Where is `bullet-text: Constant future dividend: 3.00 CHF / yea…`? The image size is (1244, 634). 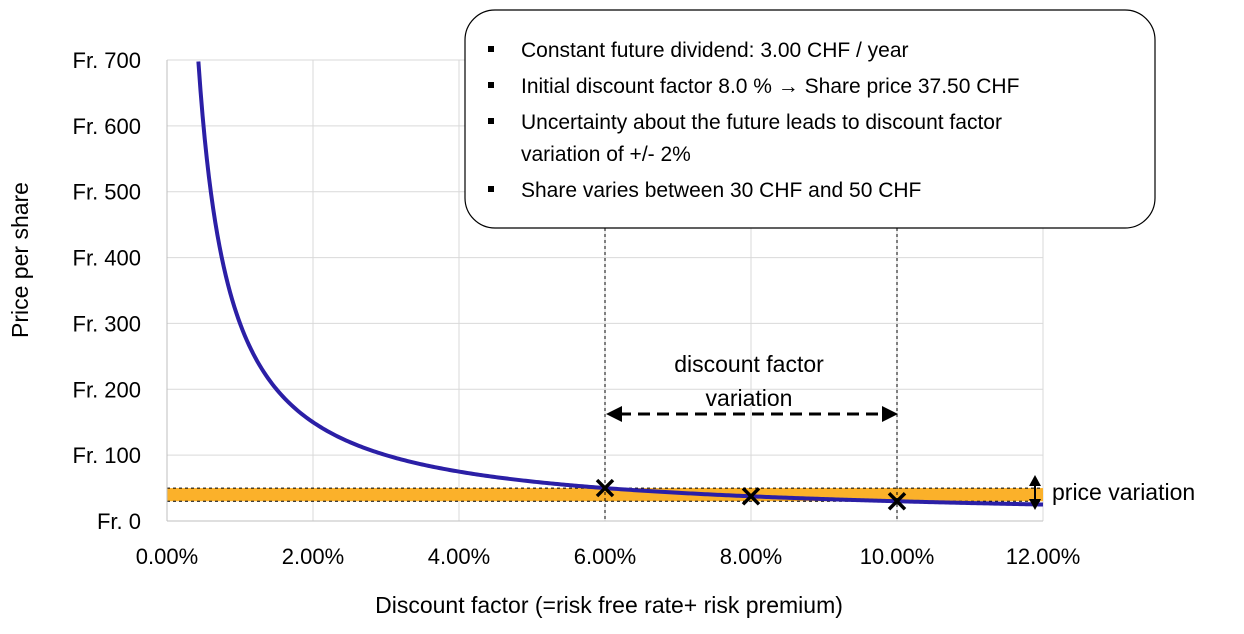
bullet-text: Constant future dividend: 3.00 CHF / yea… is located at coordinates (715, 50).